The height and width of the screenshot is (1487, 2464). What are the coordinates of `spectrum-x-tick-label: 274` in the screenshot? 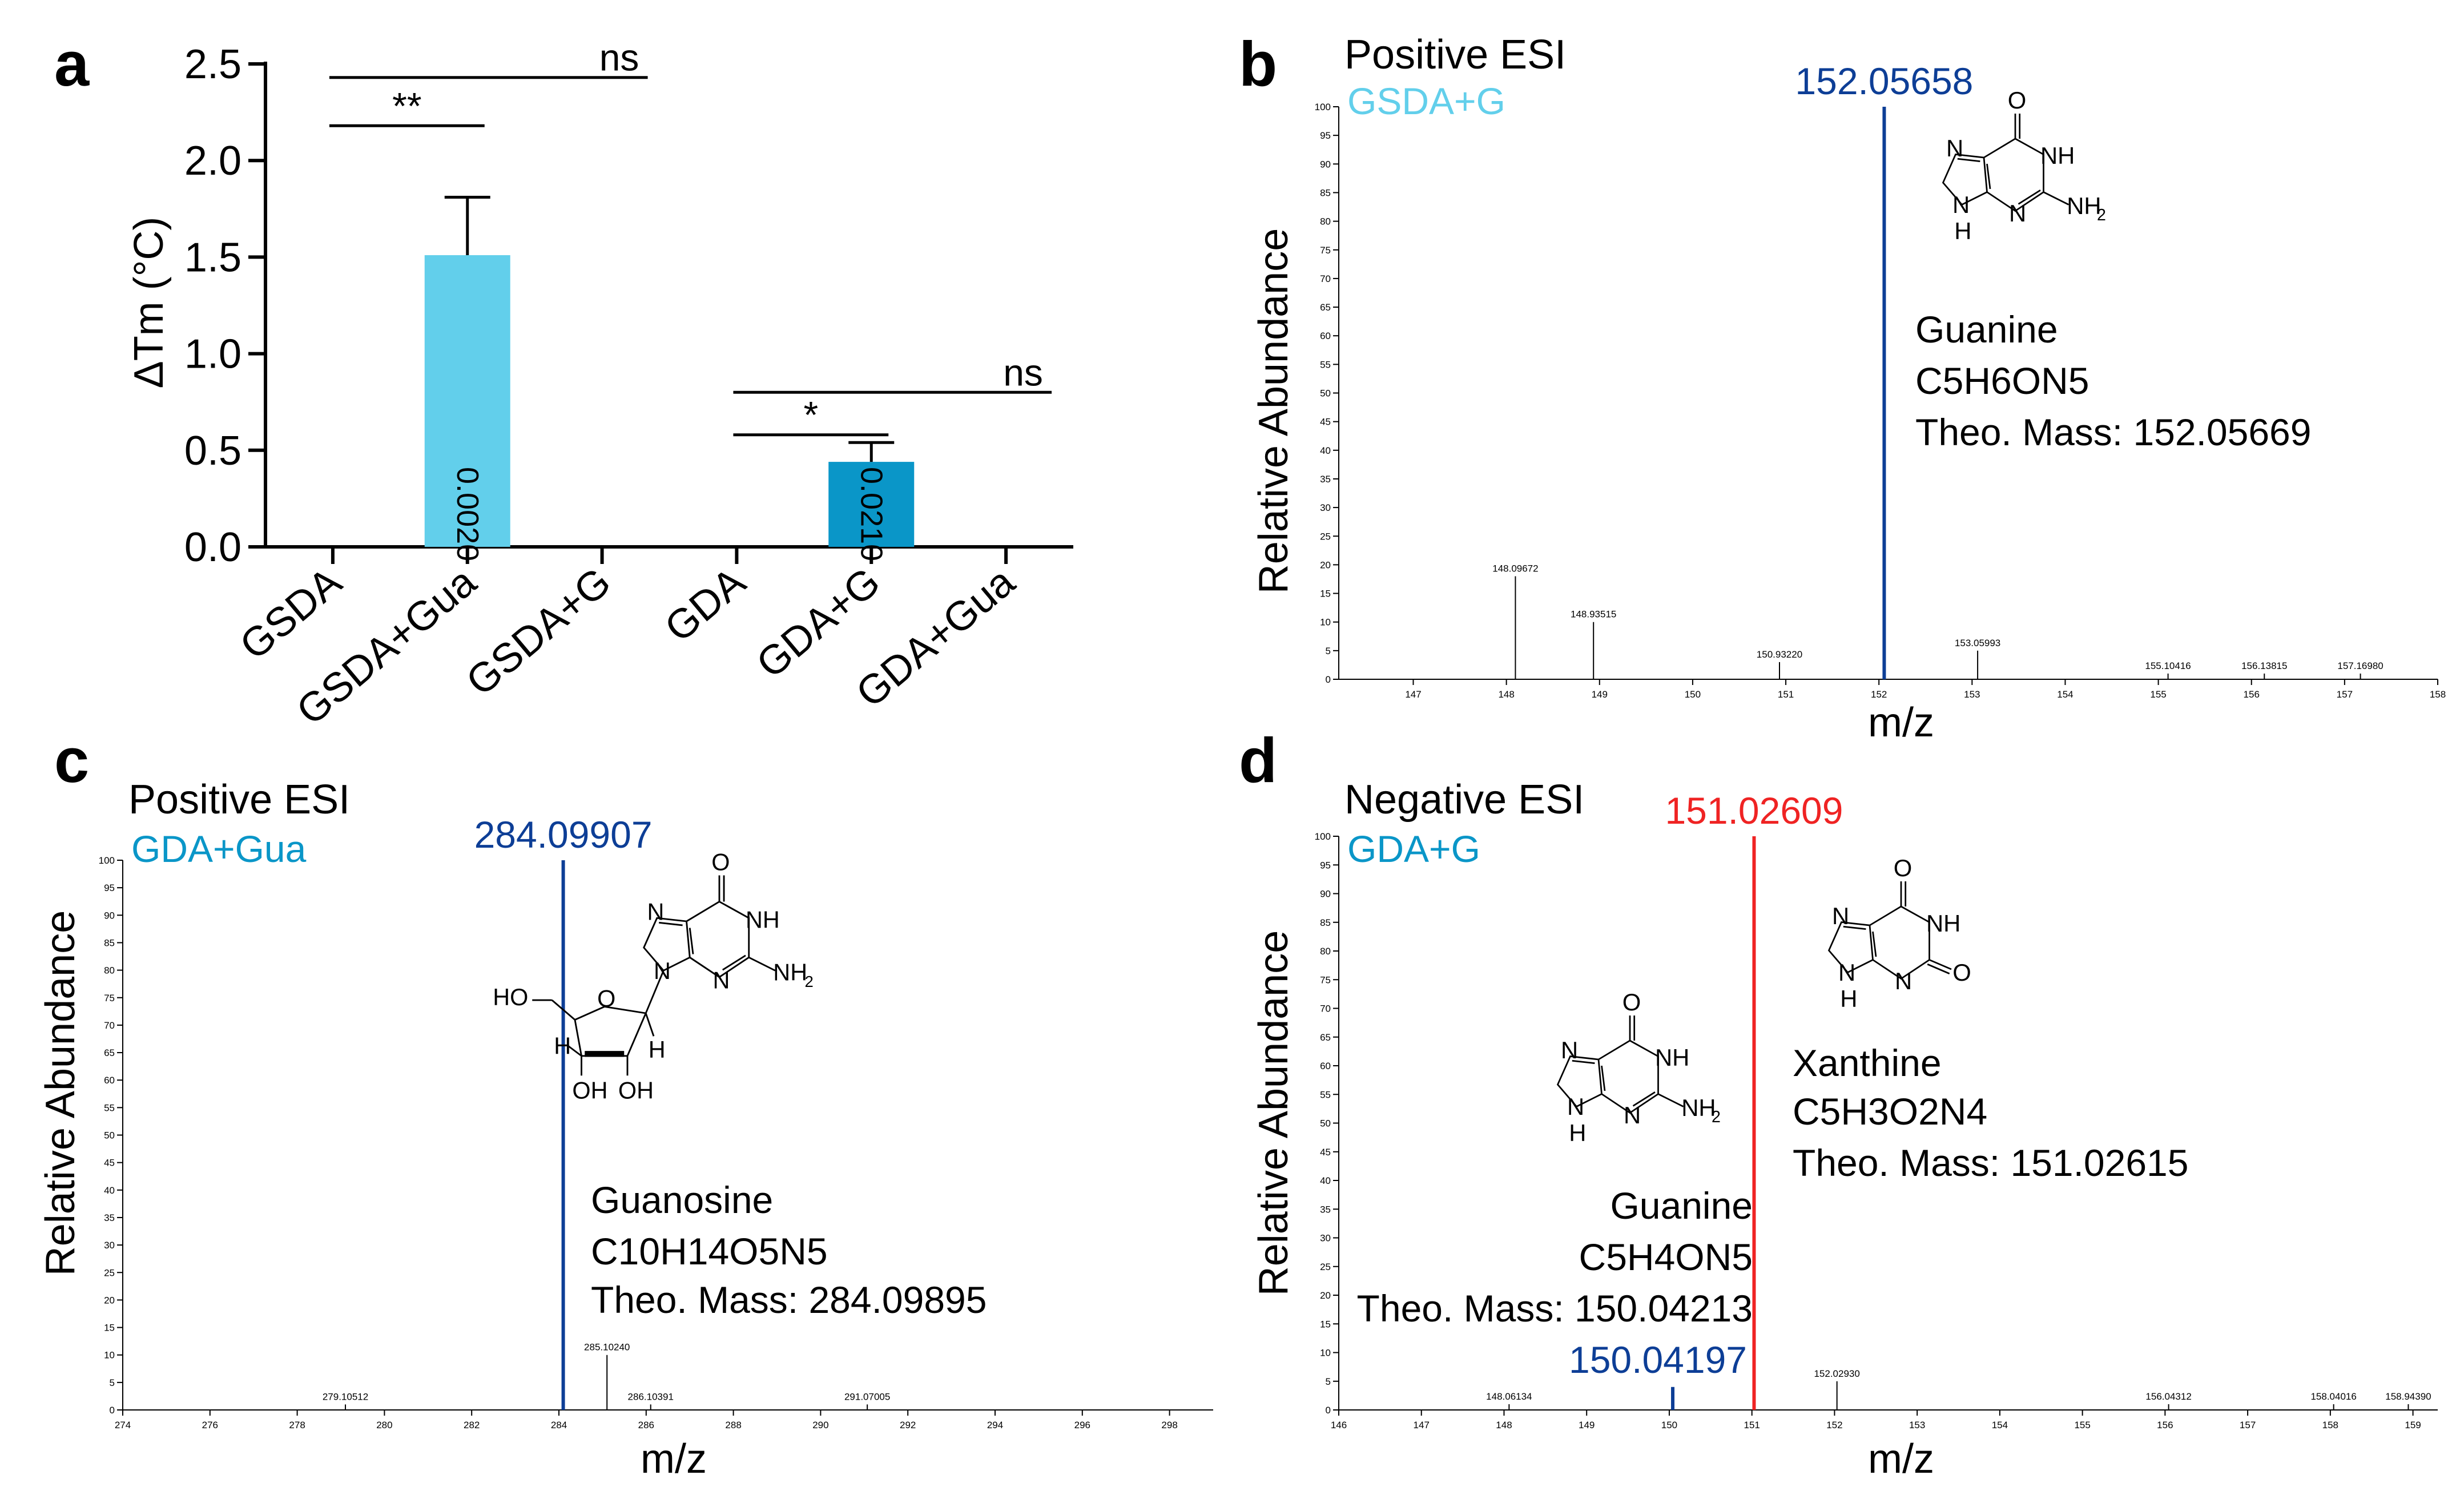 It's located at (123, 1425).